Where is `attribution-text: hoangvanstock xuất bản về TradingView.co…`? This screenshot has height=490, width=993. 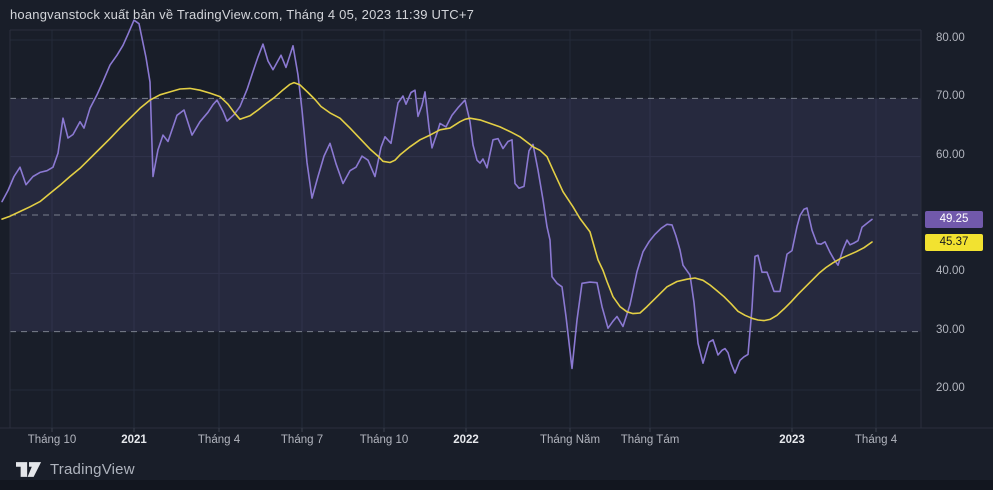
attribution-text: hoangvanstock xuất bản về TradingView.co… is located at coordinates (242, 14).